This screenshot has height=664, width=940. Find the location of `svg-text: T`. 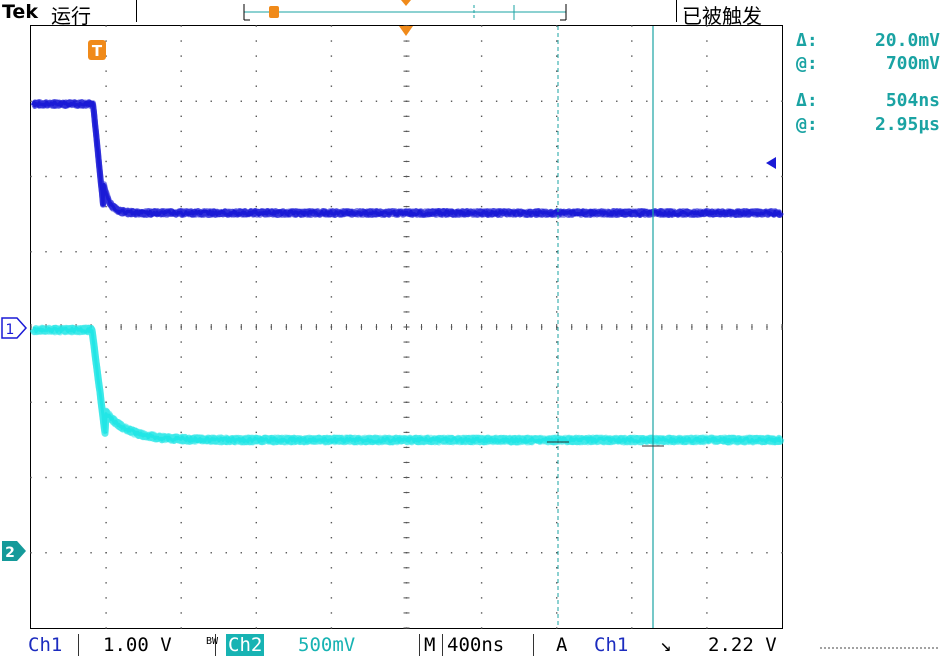

svg-text: T is located at coordinates (97, 51).